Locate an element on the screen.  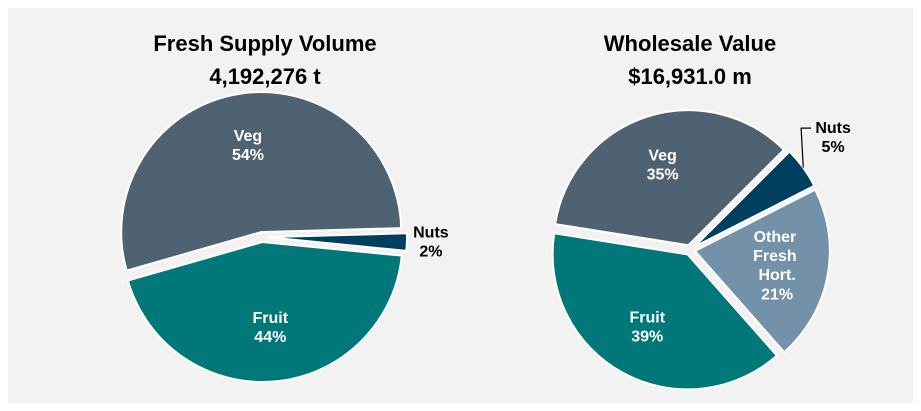
slice-label-line: Hort. is located at coordinates (776, 275).